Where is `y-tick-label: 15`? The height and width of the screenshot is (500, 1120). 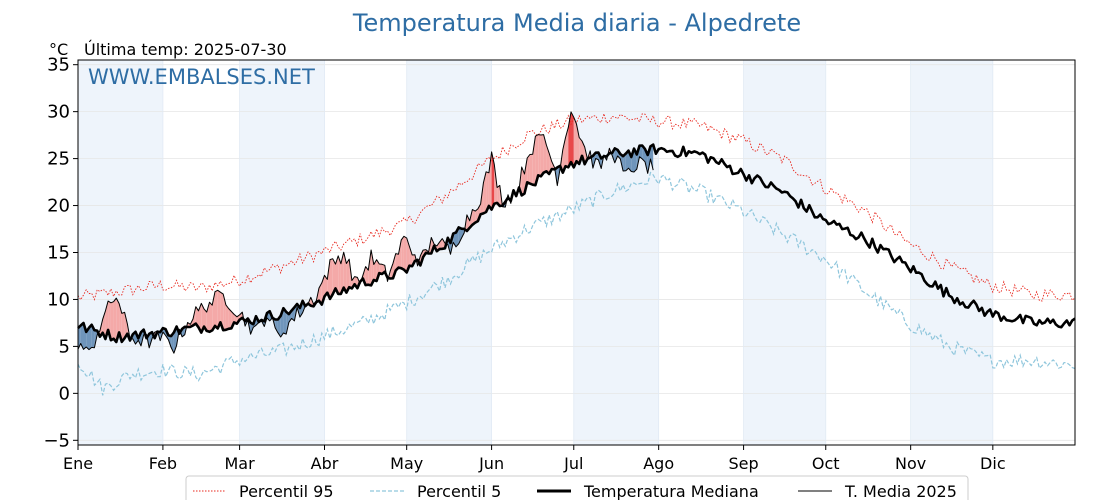 y-tick-label: 15 is located at coordinates (58, 253).